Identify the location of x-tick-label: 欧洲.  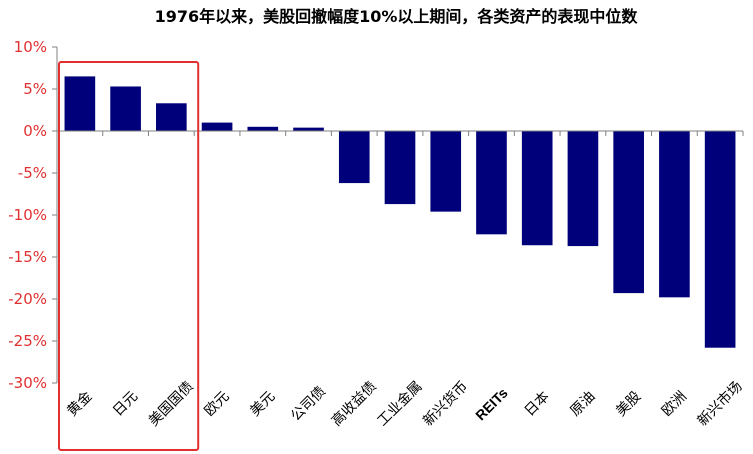
(674, 403).